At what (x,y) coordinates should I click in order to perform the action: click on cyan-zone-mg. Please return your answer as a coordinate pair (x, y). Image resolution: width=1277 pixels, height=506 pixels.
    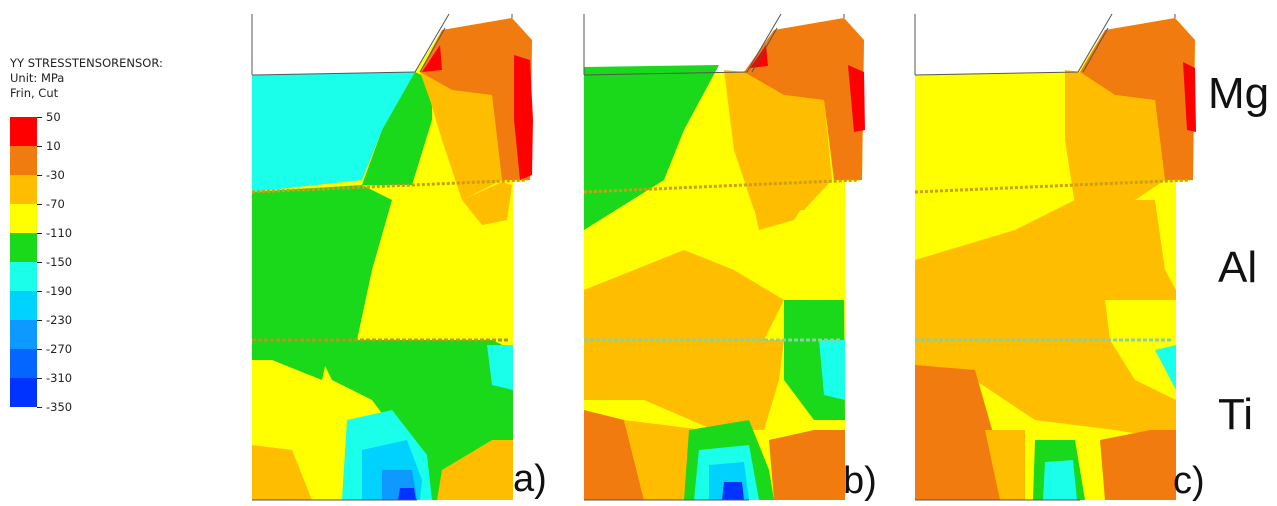
    Looking at the image, I should click on (333, 132).